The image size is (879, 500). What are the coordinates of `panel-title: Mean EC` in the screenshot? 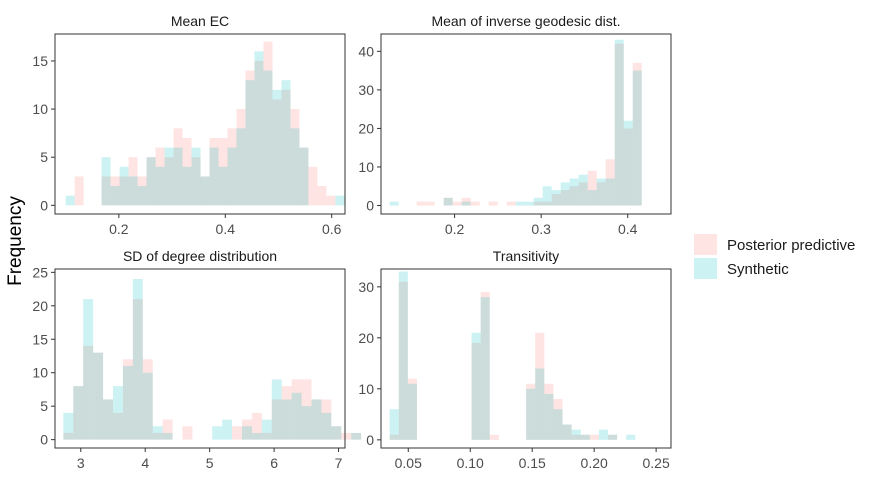 It's located at (200, 21).